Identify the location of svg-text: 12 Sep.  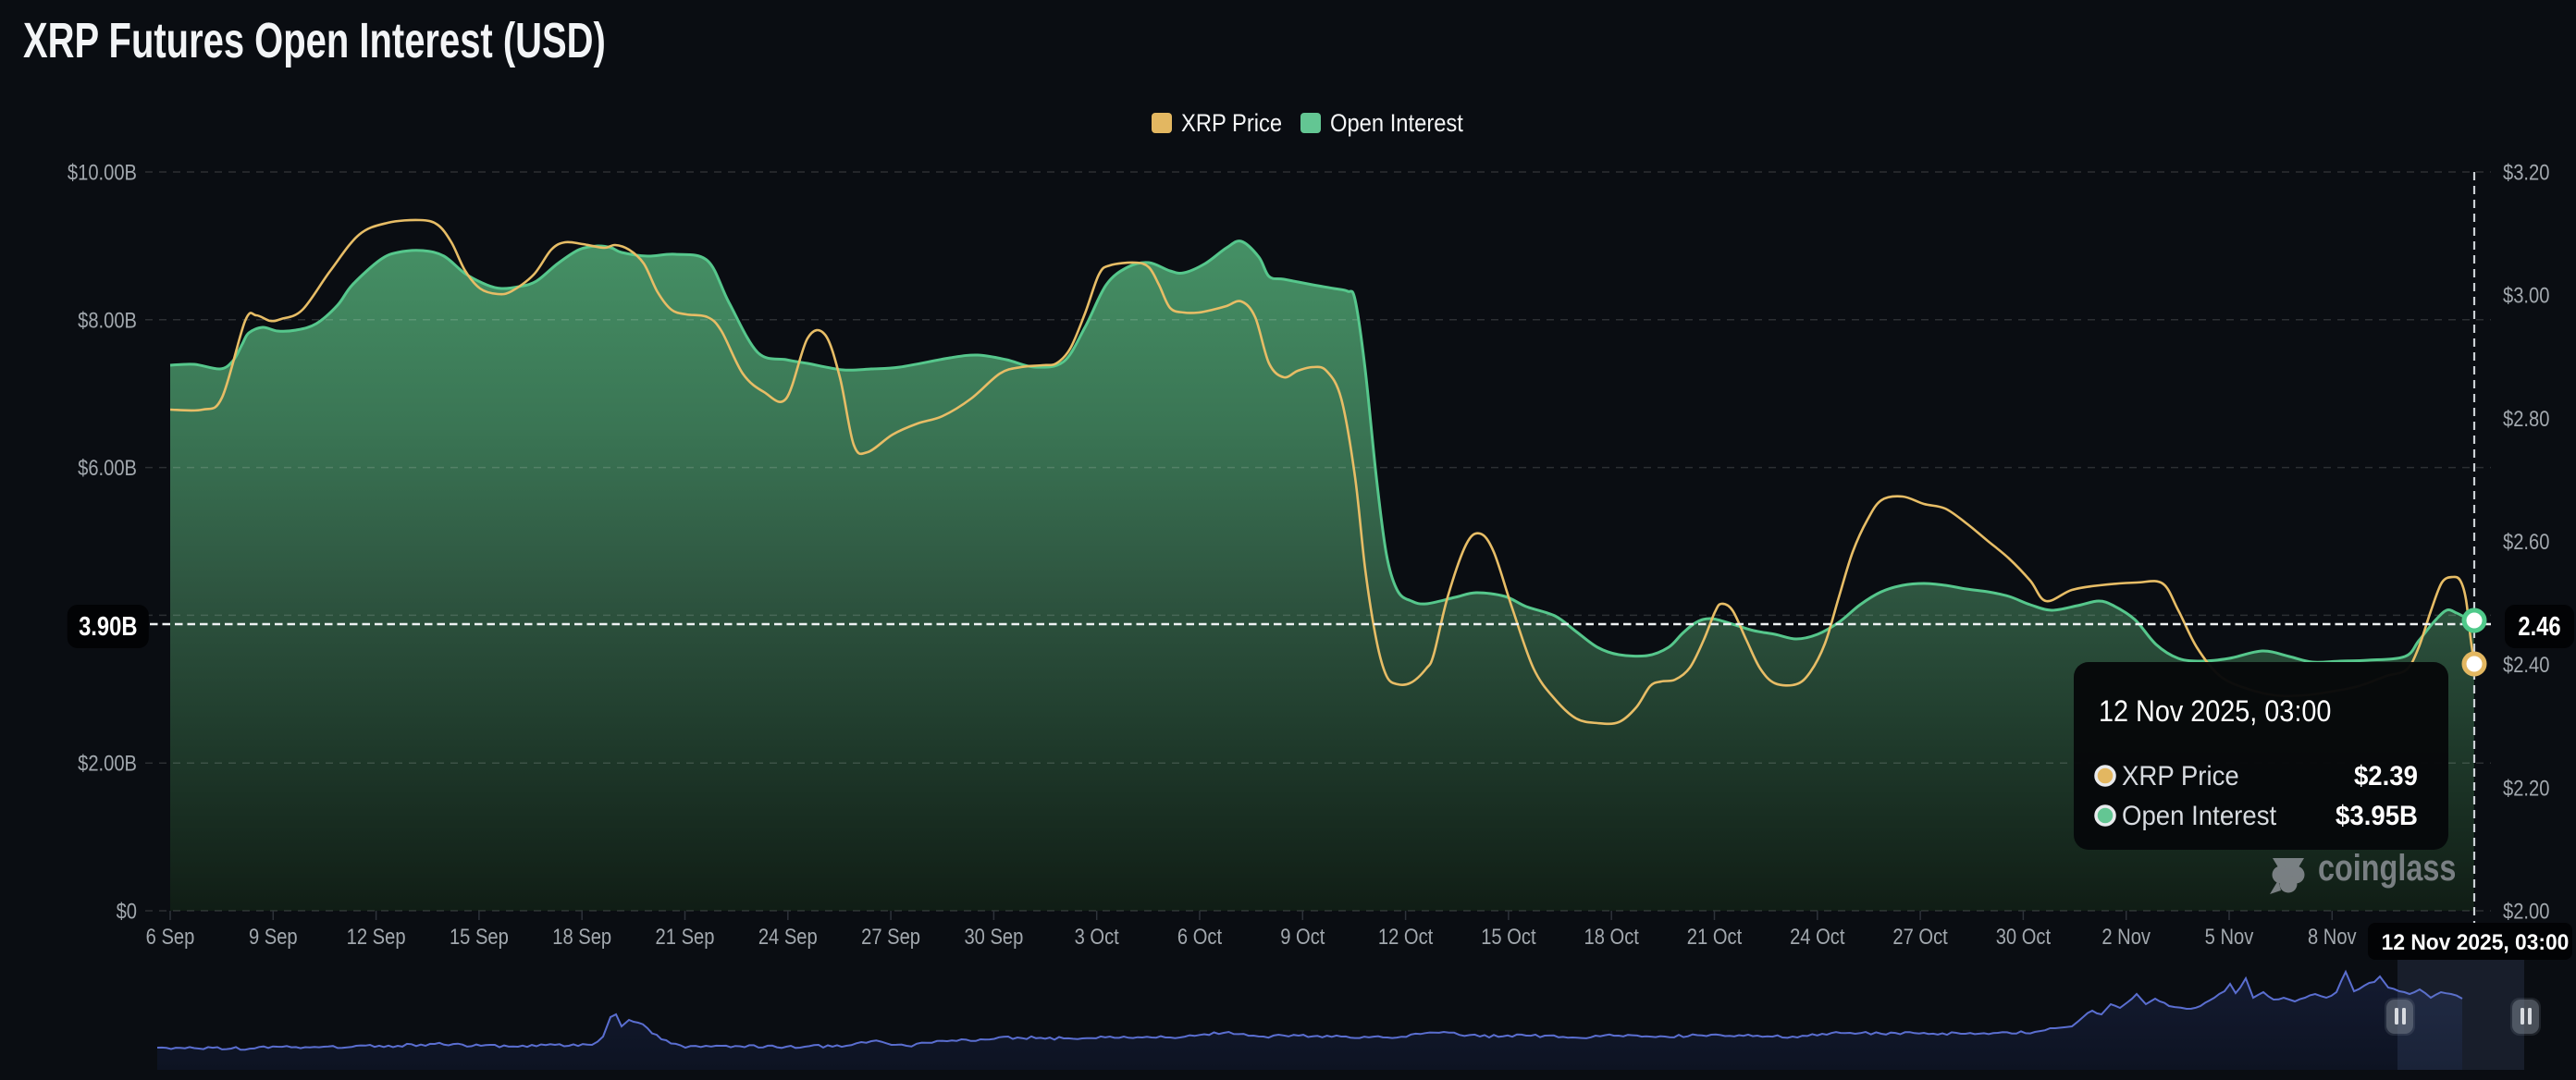
(376, 936).